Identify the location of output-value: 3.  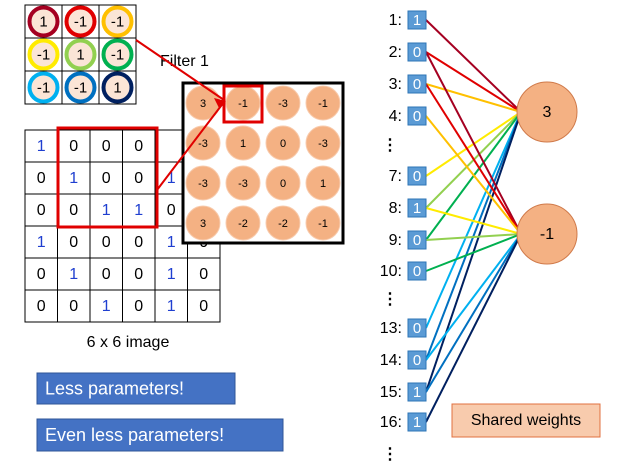
(547, 112).